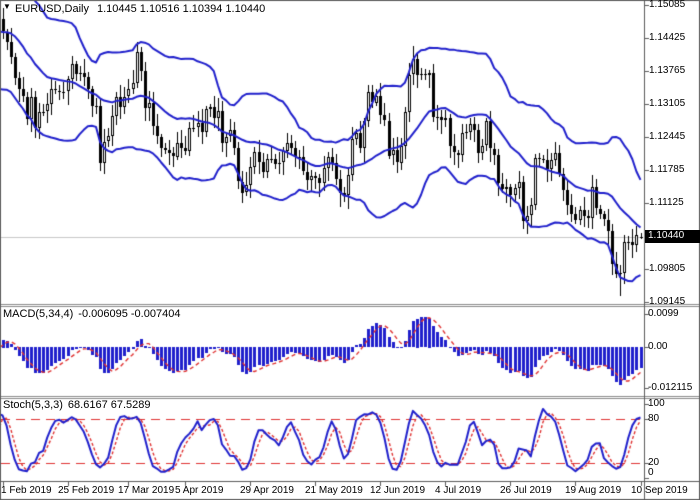 Image resolution: width=700 pixels, height=500 pixels. Describe the element at coordinates (666, 202) in the screenshot. I see `price-axis-label: 1.11125` at that location.